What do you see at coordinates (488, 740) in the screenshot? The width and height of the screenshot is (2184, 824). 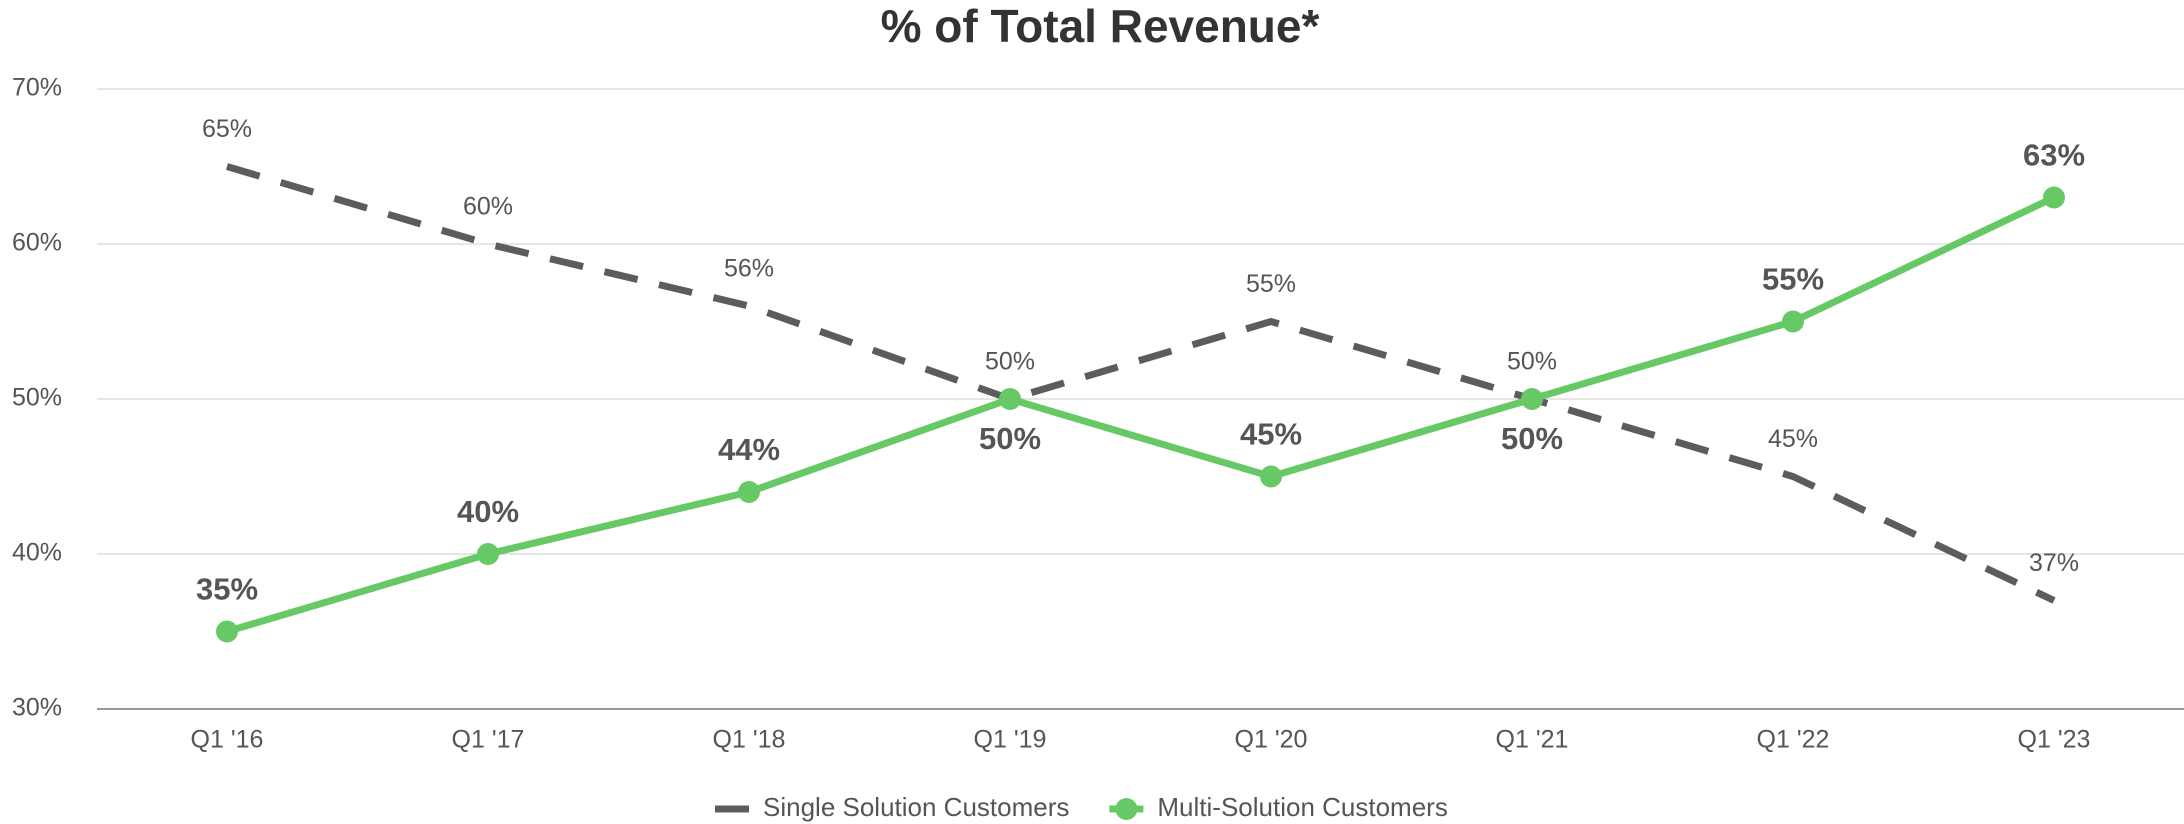 I see `x-tick-label: Q1 '17` at bounding box center [488, 740].